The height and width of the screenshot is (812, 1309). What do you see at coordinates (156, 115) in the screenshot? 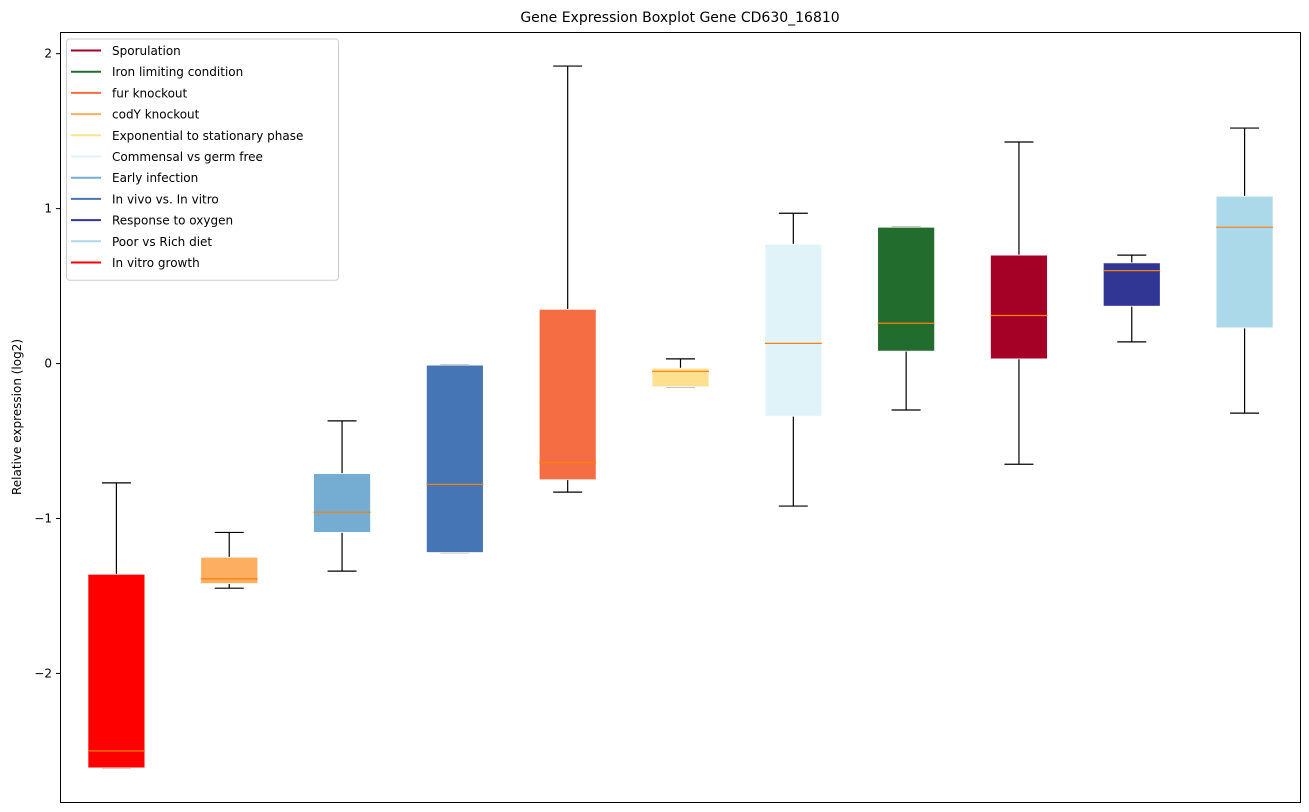
I see `legend-label: codY knockout` at bounding box center [156, 115].